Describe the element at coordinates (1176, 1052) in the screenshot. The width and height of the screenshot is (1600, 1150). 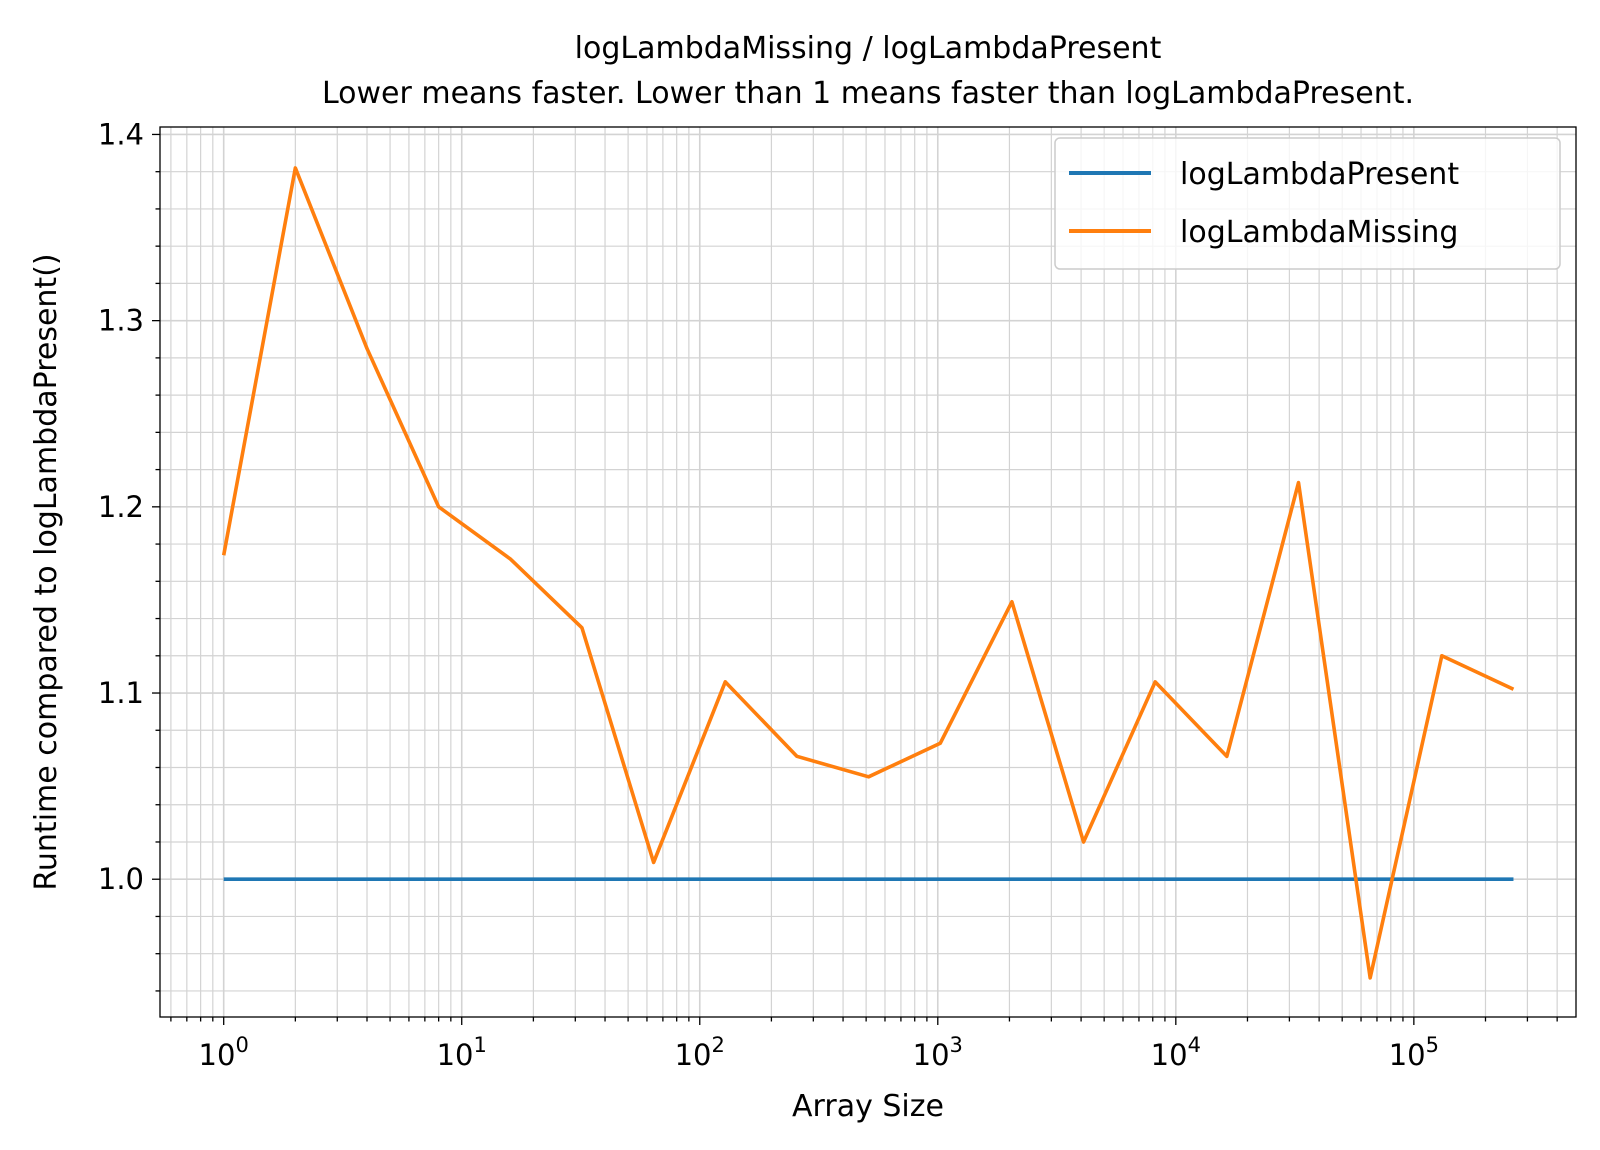
I see `x-tick-label: 10⁴` at that location.